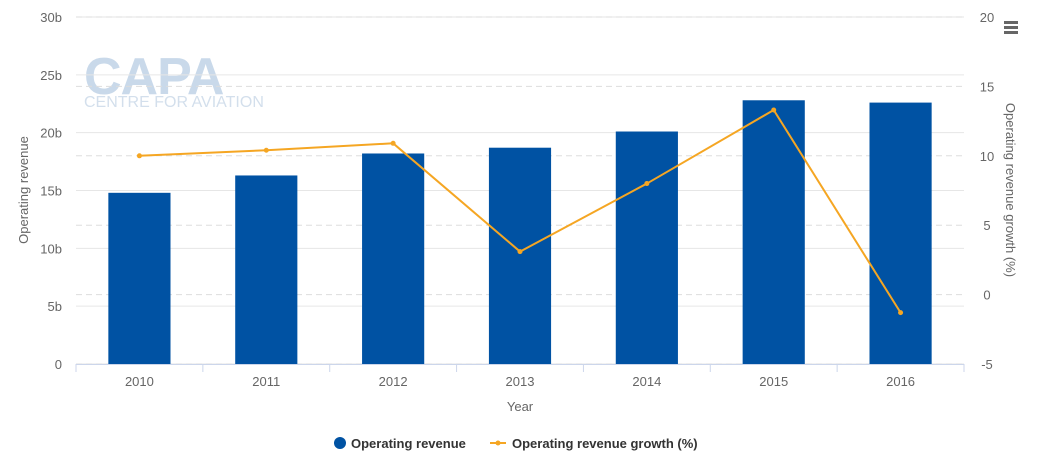 This screenshot has height=467, width=1038. Describe the element at coordinates (1010, 190) in the screenshot. I see `y2-axis-title: Operating revenue growth (%)` at that location.